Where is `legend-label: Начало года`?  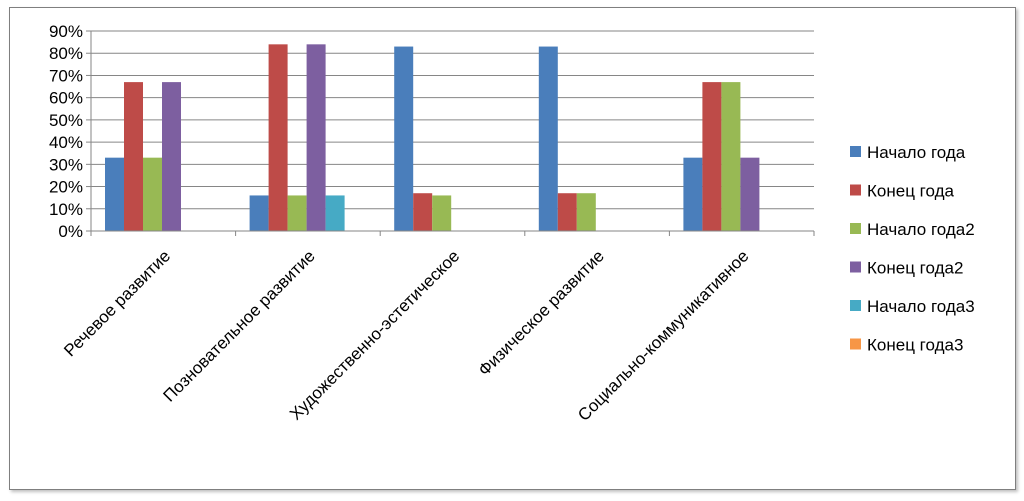
legend-label: Начало года is located at coordinates (916, 152).